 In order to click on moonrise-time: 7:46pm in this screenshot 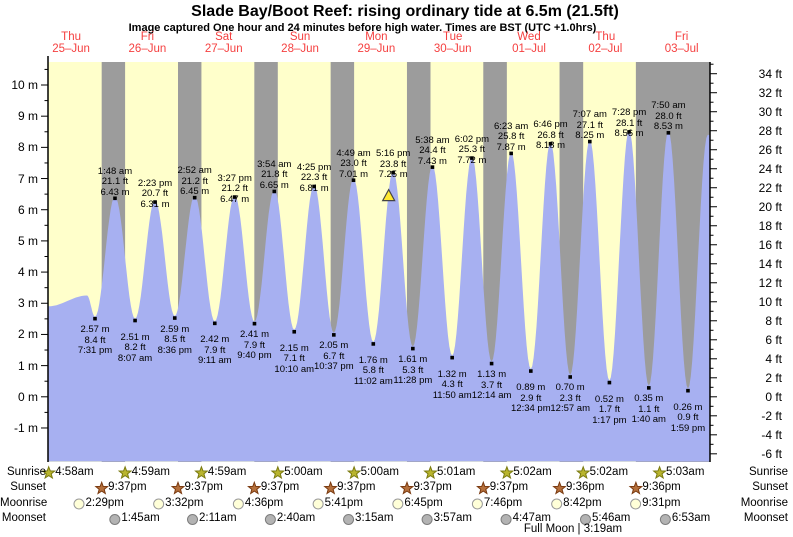, I will do `click(503, 502)`.